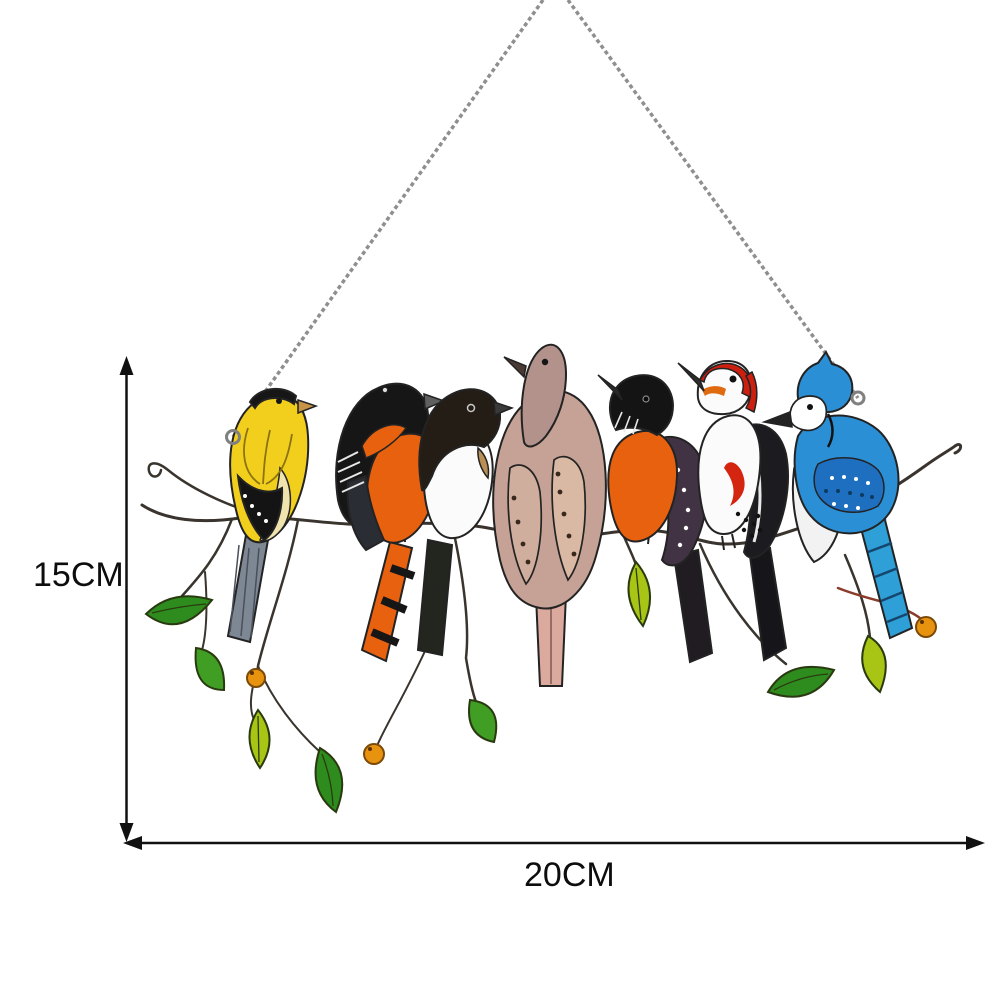 This screenshot has width=1001, height=1001. Describe the element at coordinates (435, 597) in the screenshot. I see `towhee-tail` at that location.